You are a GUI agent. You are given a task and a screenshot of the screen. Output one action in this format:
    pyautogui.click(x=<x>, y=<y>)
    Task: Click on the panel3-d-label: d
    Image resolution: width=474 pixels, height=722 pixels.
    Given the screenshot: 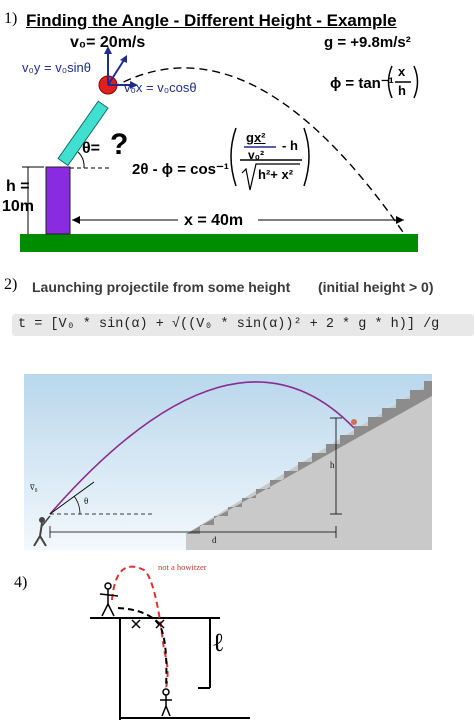 What is the action you would take?
    pyautogui.click(x=214, y=540)
    